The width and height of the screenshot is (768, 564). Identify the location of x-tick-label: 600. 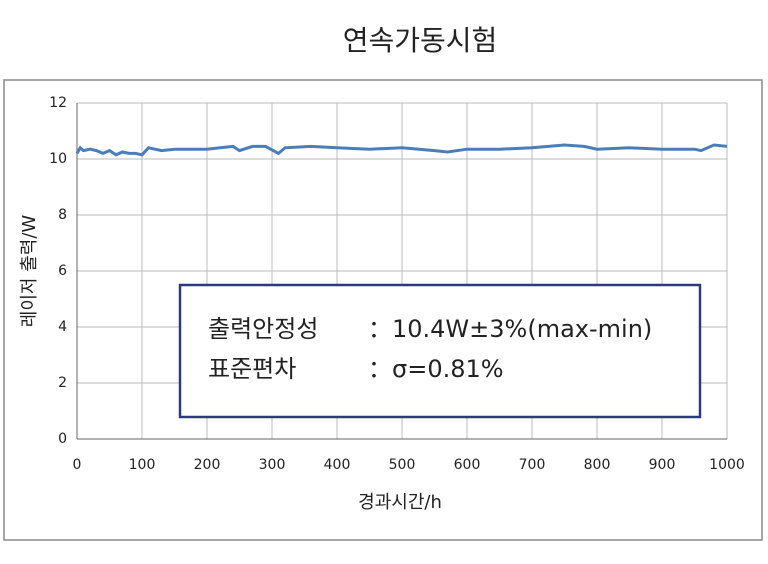
(467, 465).